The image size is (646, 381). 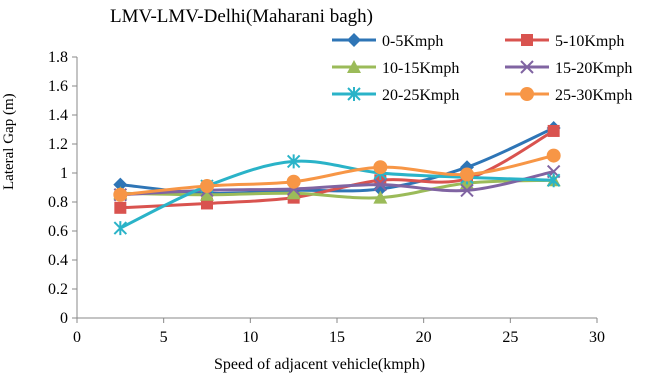 What do you see at coordinates (320, 364) in the screenshot?
I see `x-axis-label: Speed of adjacent vehicle(kmph)` at bounding box center [320, 364].